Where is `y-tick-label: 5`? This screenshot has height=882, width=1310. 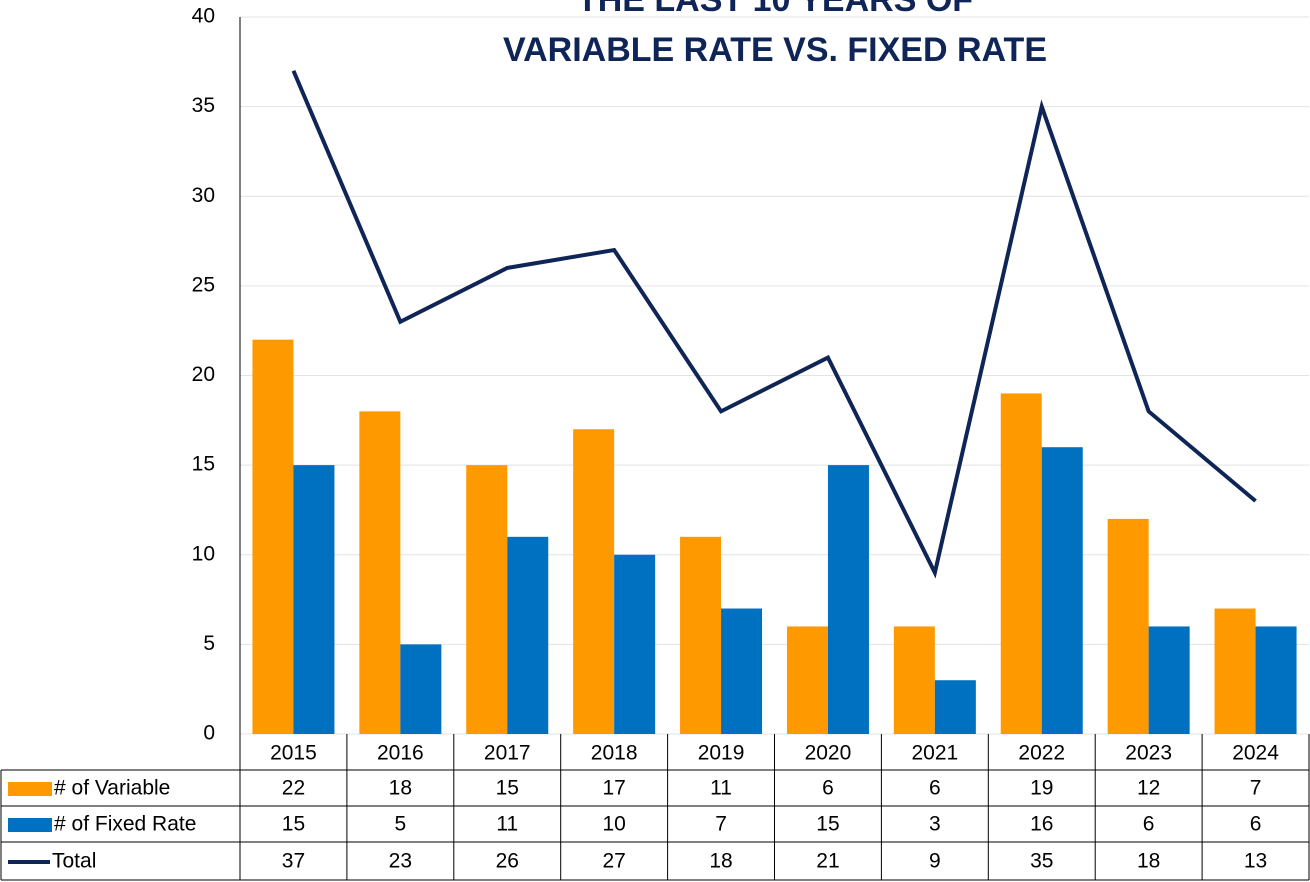 y-tick-label: 5 is located at coordinates (209, 643).